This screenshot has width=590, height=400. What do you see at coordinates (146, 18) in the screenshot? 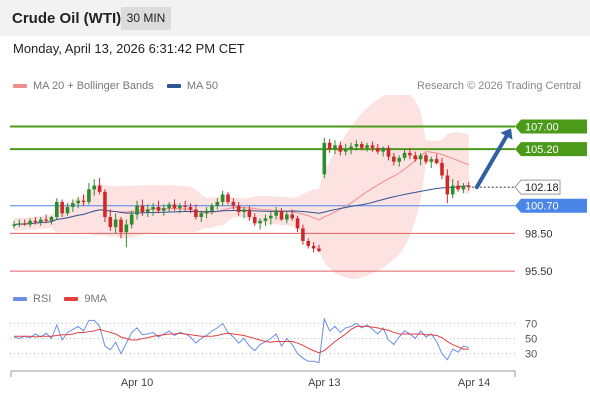
I see `timeframe-button: 30 MIN` at bounding box center [146, 18].